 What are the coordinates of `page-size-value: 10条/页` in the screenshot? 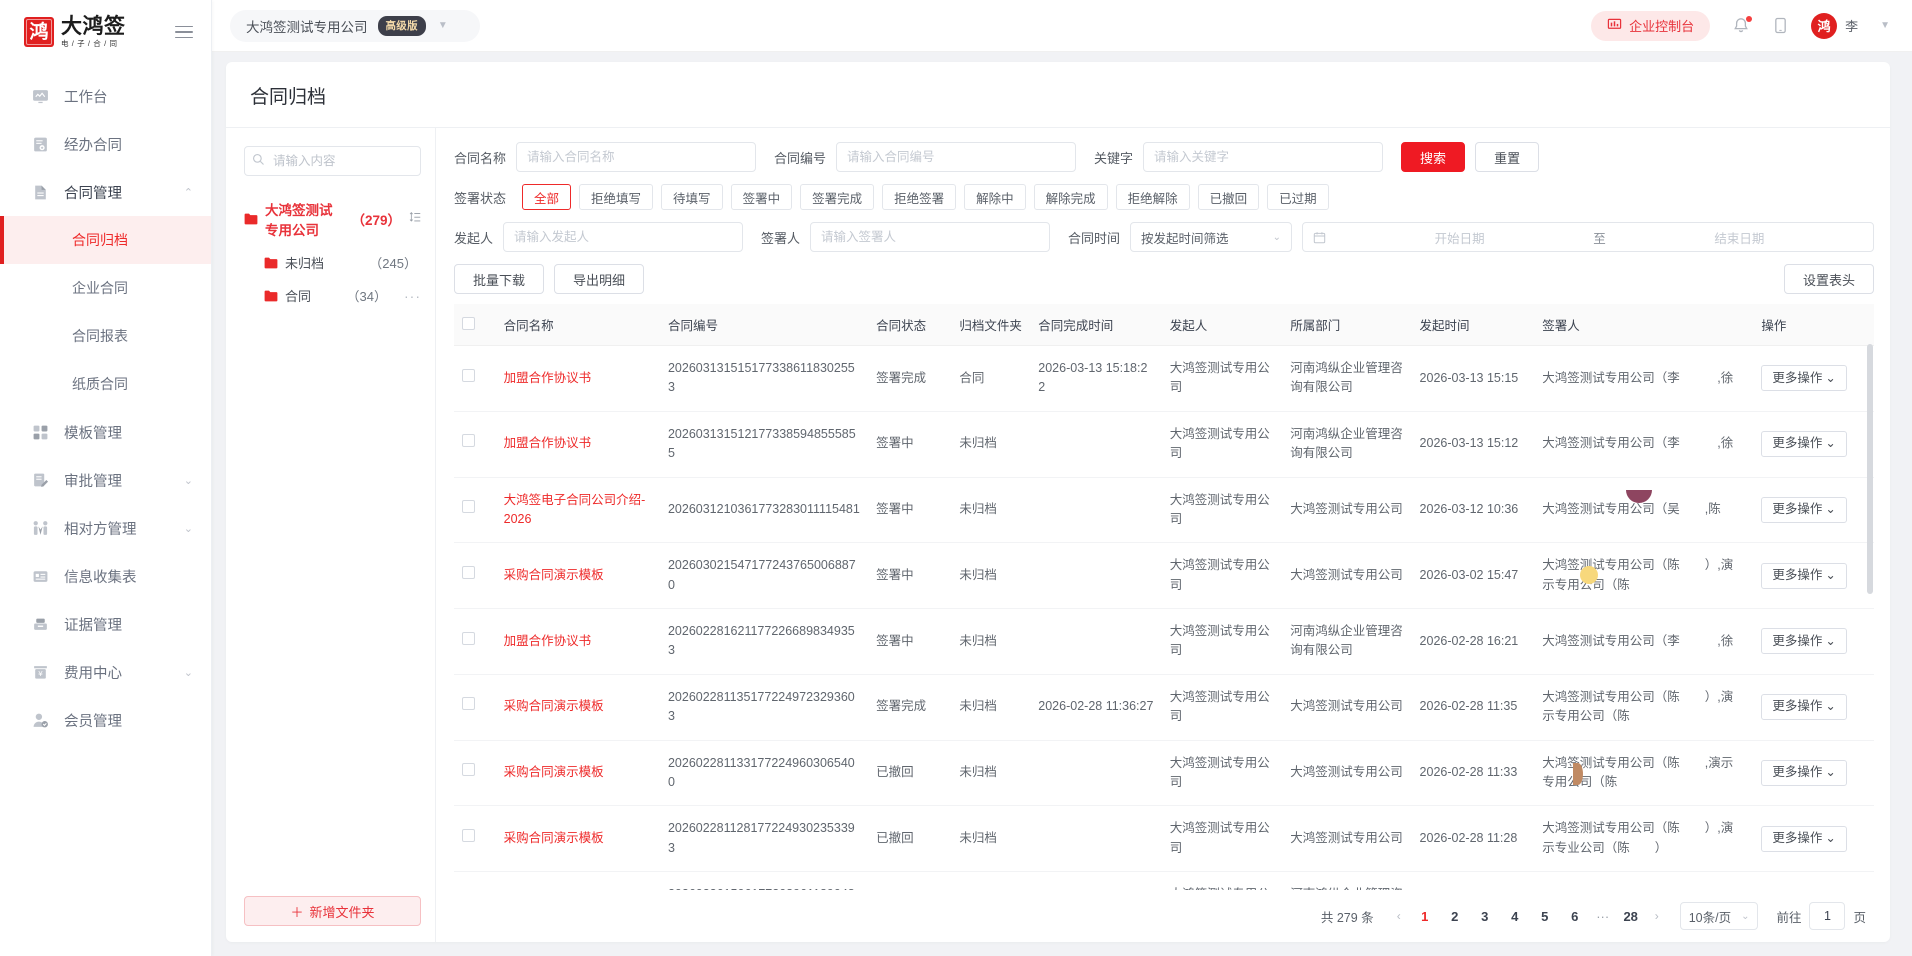 It's located at (1710, 917).